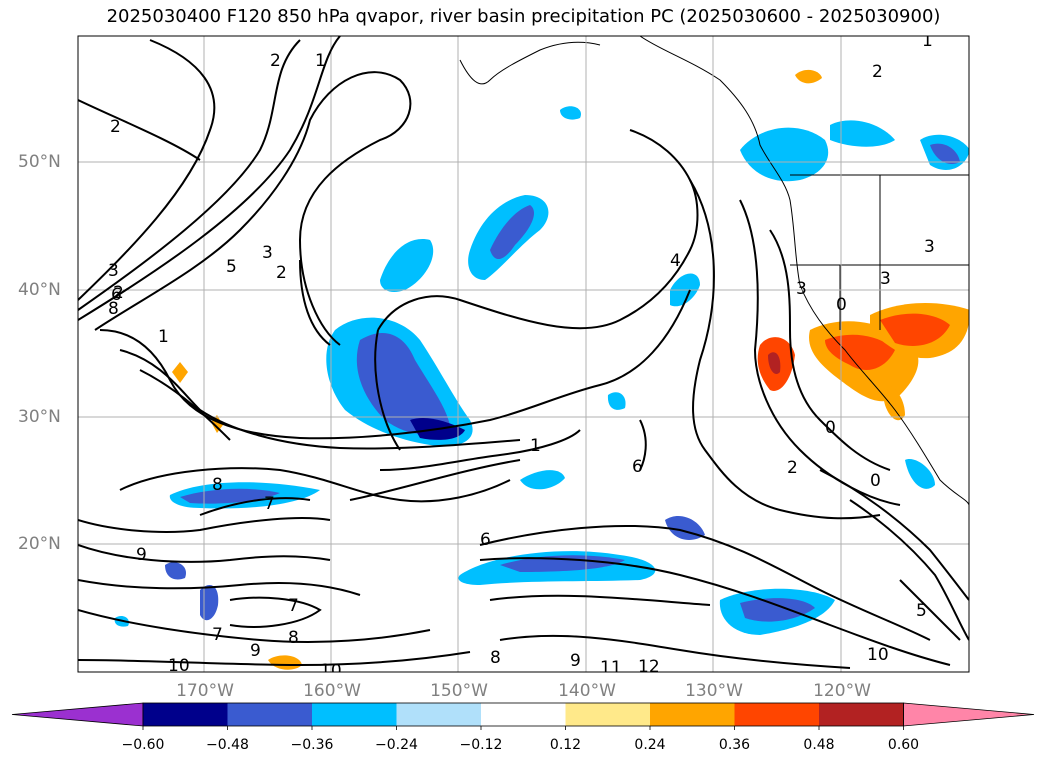 The width and height of the screenshot is (1047, 765). I want to click on lon-label: 130°W, so click(714, 691).